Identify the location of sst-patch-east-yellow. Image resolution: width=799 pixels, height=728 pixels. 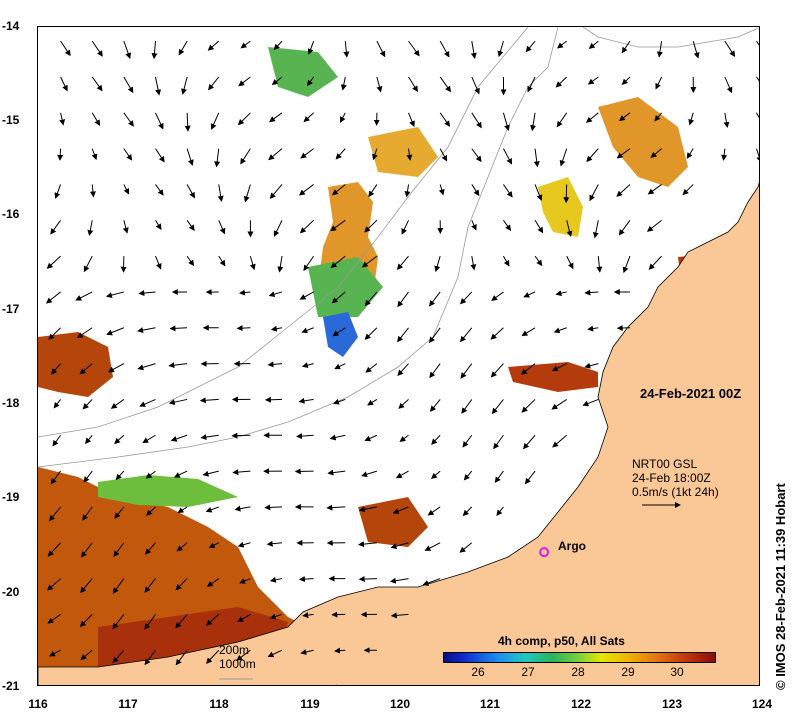
(560, 207).